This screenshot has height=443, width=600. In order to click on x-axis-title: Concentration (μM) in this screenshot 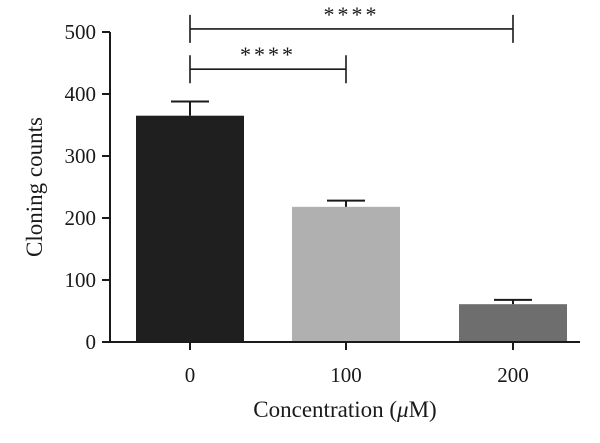, I will do `click(344, 409)`.